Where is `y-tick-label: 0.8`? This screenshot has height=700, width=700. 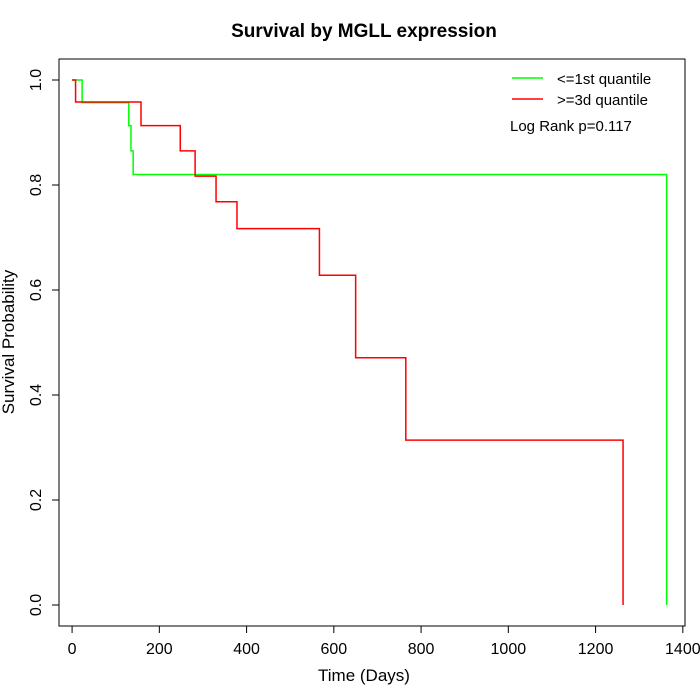 y-tick-label: 0.8 is located at coordinates (36, 185).